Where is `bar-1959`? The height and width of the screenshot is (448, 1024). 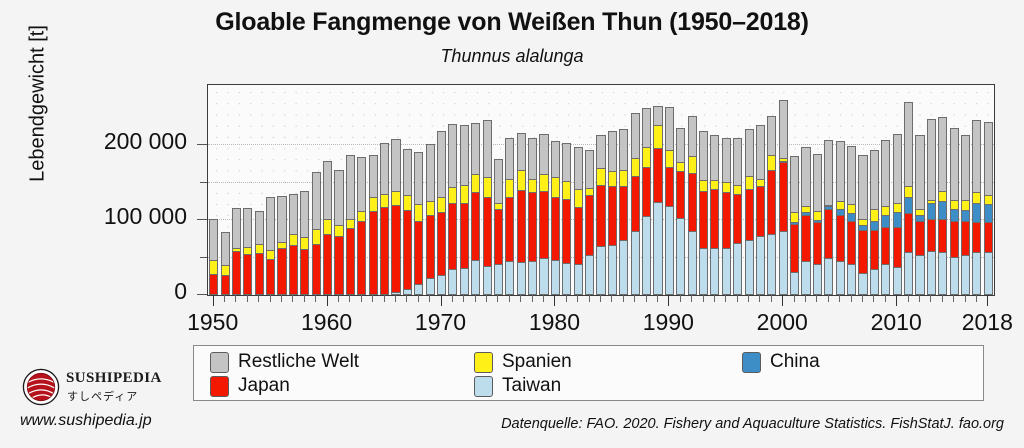
bar-1959 is located at coordinates (316, 233).